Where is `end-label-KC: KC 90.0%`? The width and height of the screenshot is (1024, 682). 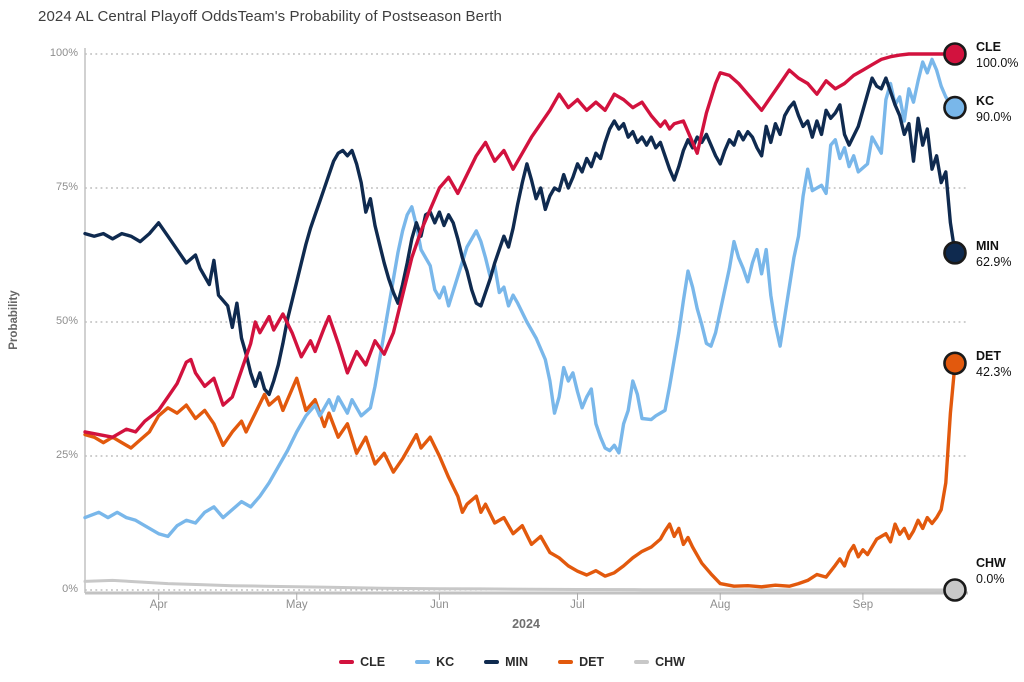 end-label-KC: KC 90.0% is located at coordinates (1000, 109).